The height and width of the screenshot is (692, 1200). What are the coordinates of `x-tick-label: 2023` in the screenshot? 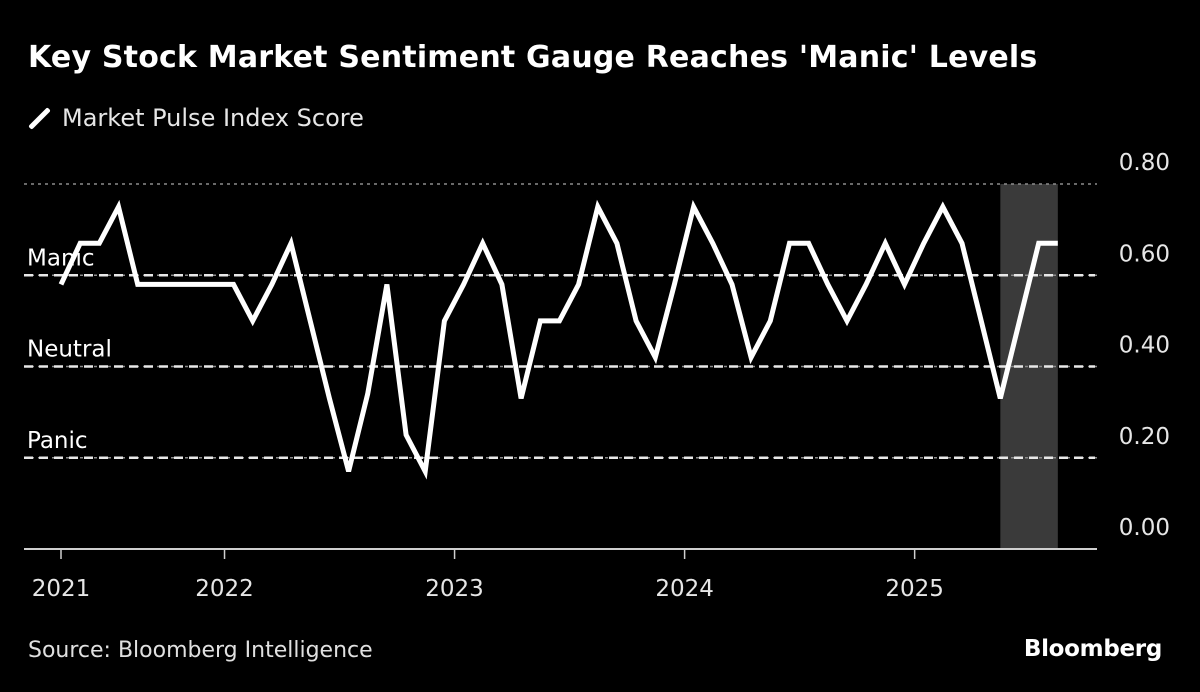 It's located at (454, 589).